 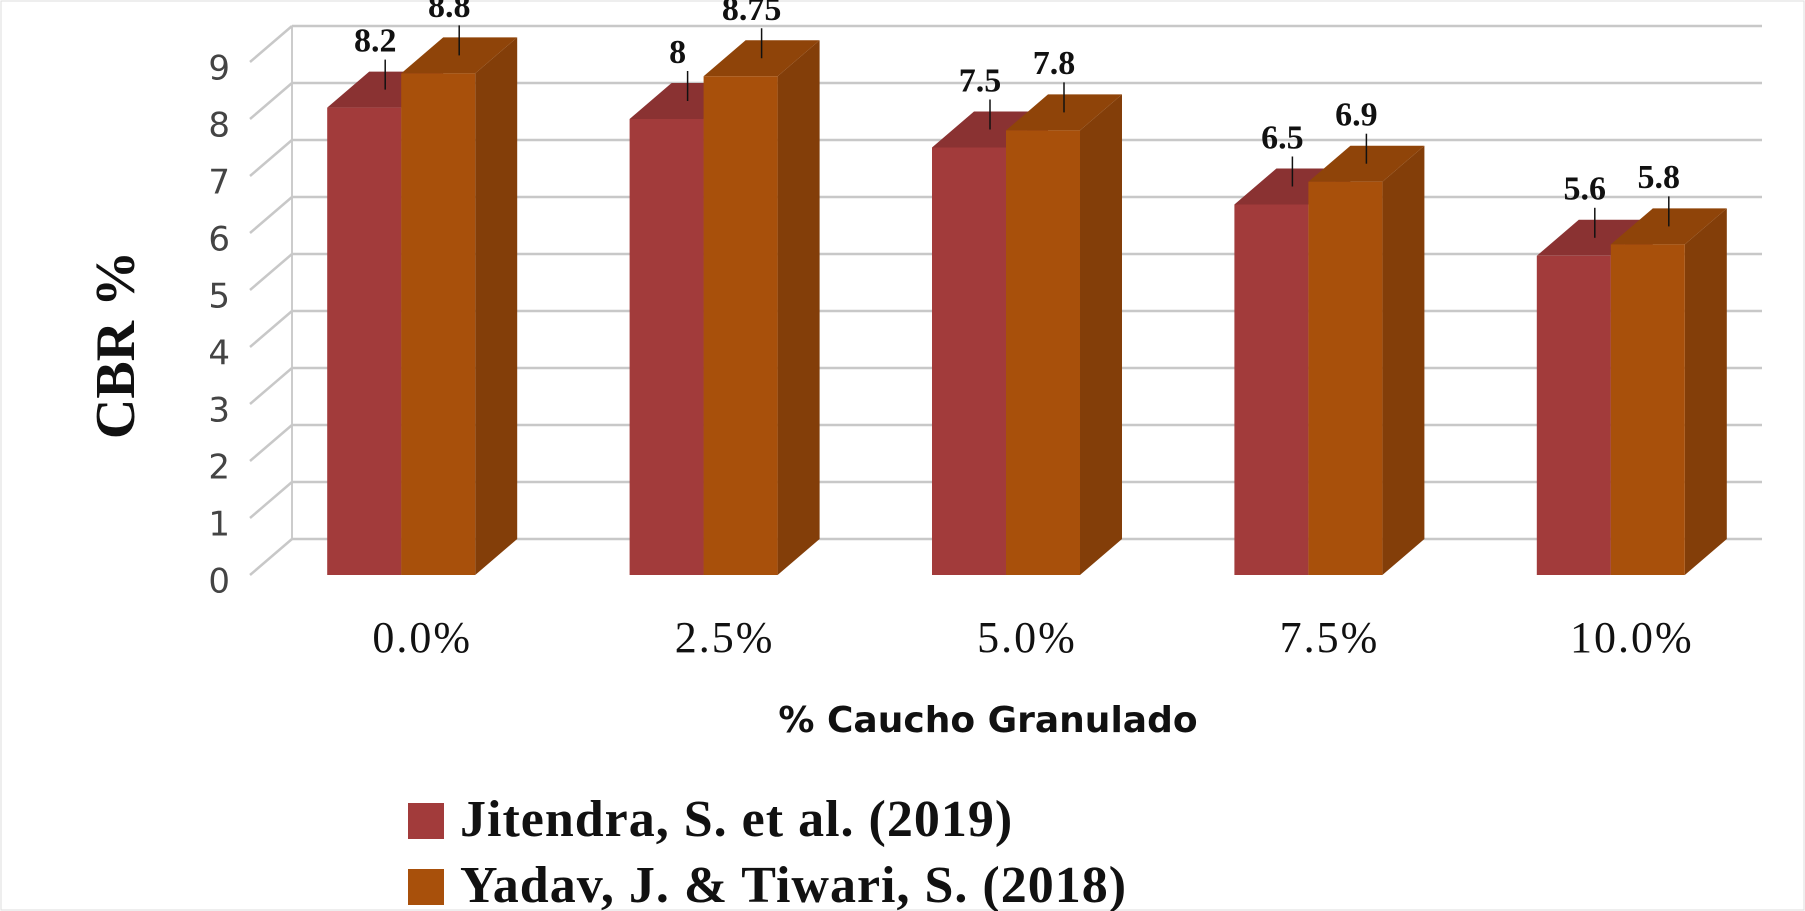 What do you see at coordinates (736, 819) in the screenshot?
I see `legend-label: Jitendra, S. et al. (2019)` at bounding box center [736, 819].